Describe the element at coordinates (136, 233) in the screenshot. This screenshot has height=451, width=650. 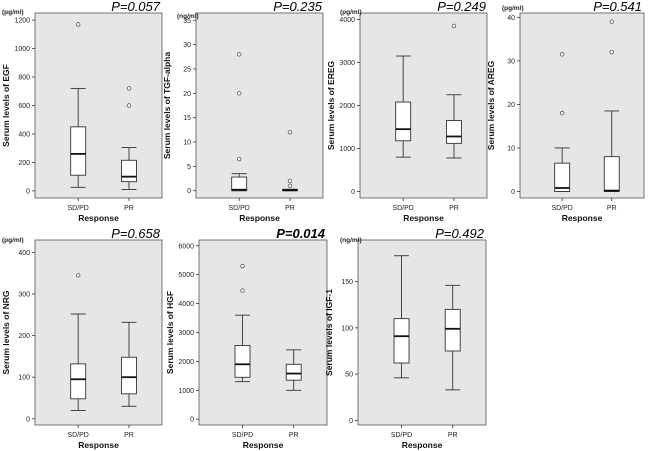
I see `p-value-label: P=0.658` at that location.